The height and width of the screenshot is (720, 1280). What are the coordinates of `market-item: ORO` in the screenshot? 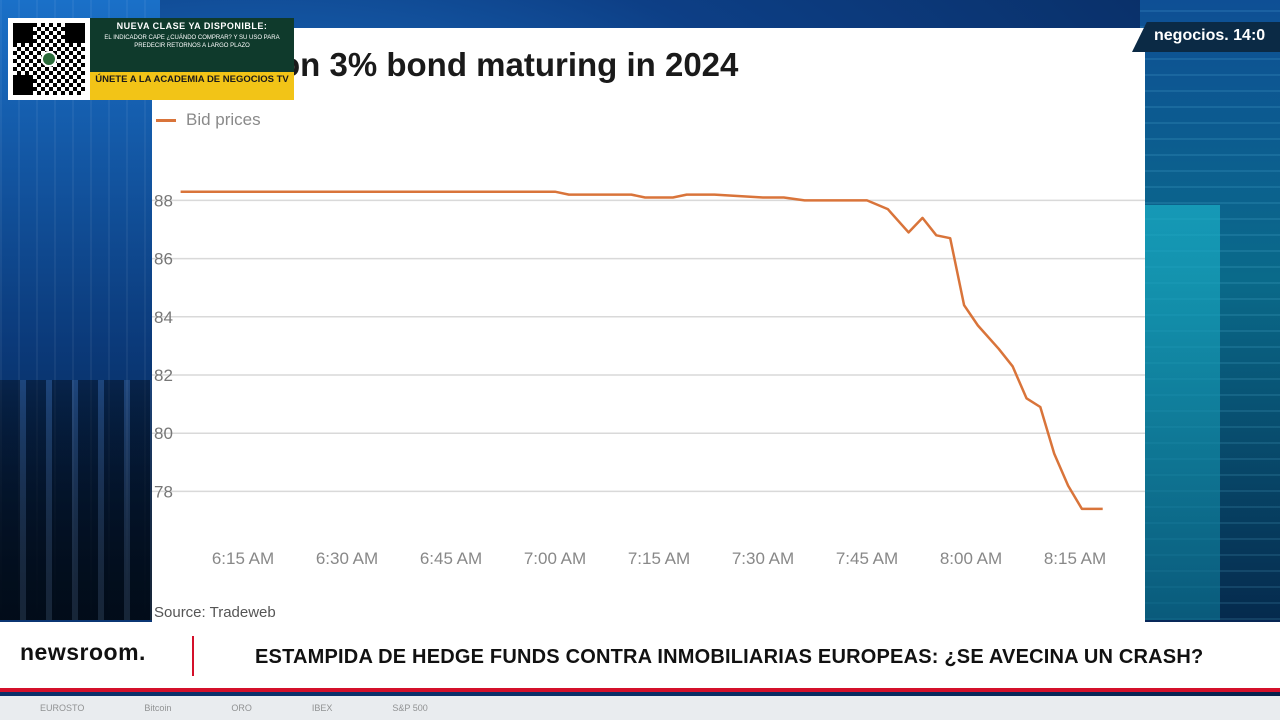 It's located at (241, 708).